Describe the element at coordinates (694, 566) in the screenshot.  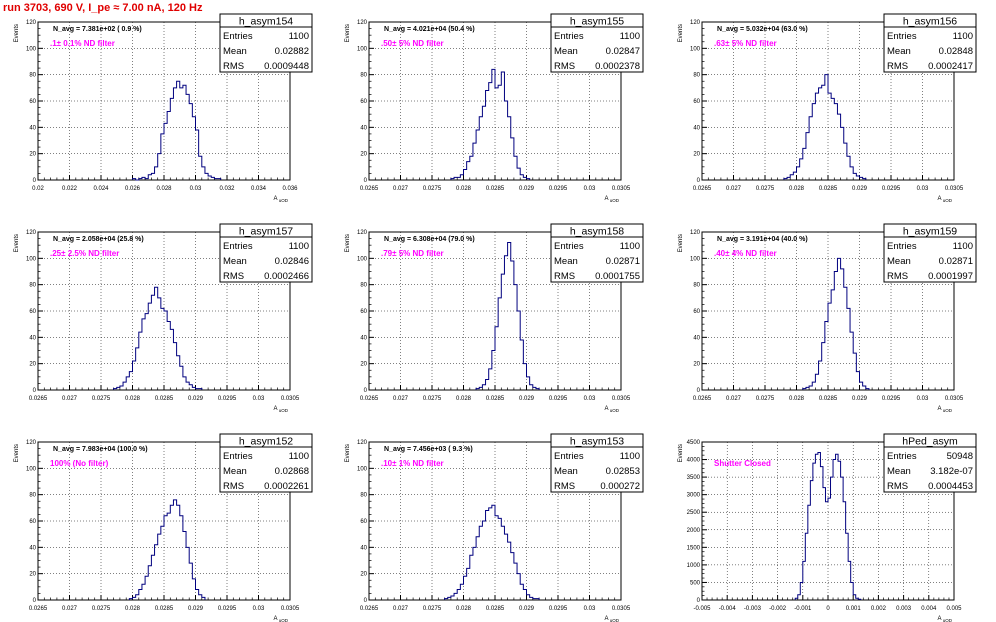
I see `y-tick-label: 1000` at that location.